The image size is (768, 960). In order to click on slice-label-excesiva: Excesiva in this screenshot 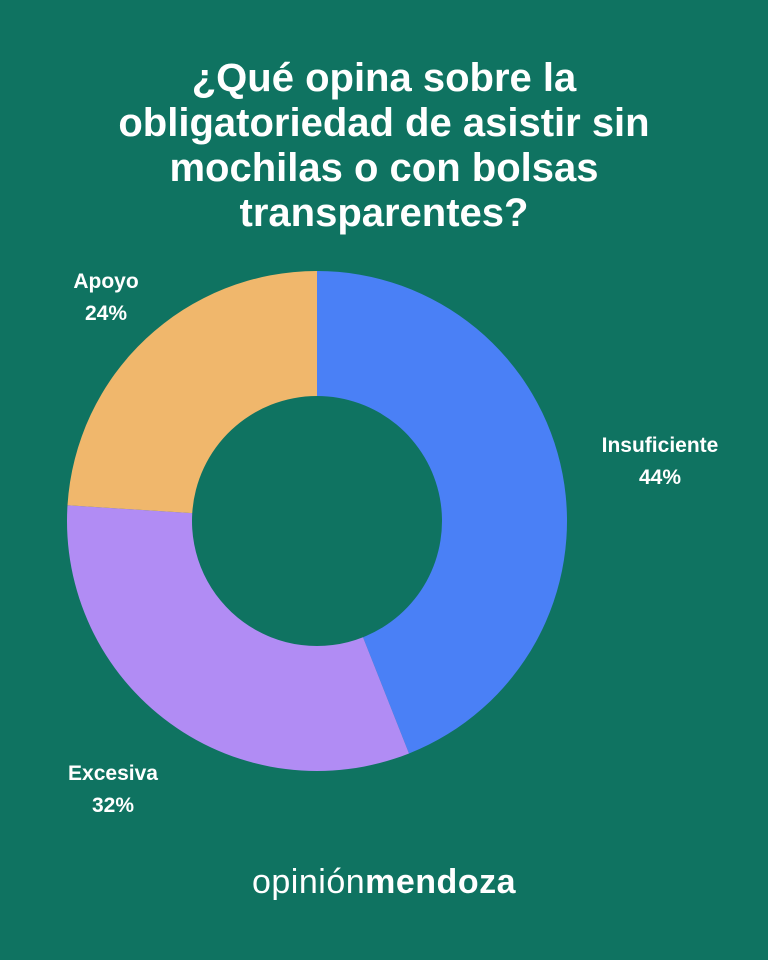, I will do `click(113, 773)`.